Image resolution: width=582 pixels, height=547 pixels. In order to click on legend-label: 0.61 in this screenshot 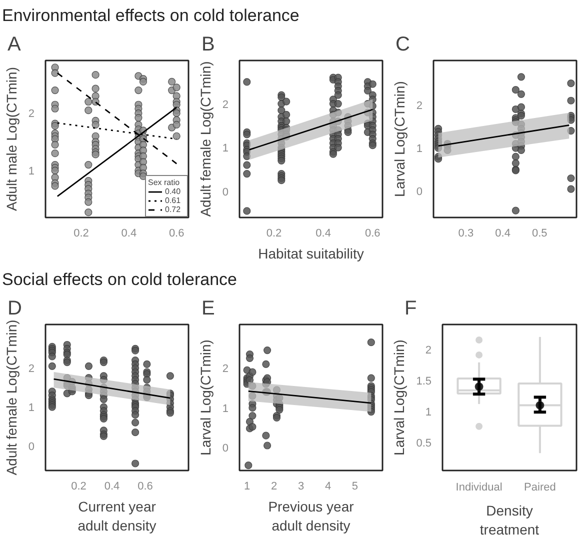, I will do `click(173, 200)`.